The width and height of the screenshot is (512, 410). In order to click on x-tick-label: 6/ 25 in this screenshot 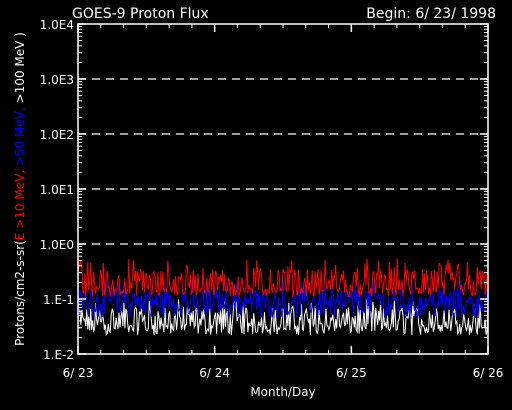, I will do `click(351, 373)`.